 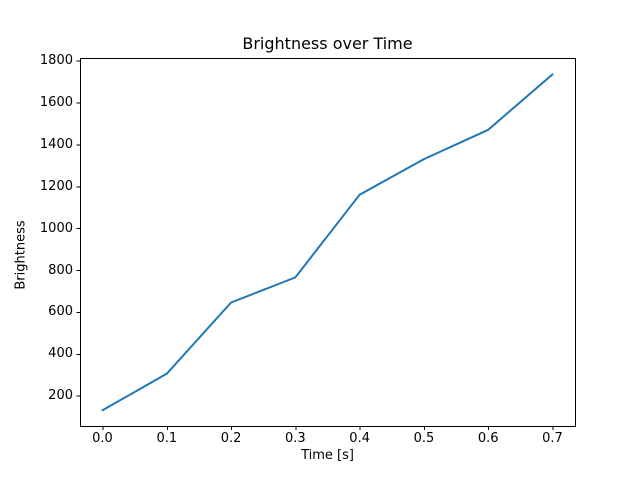 What do you see at coordinates (488, 438) in the screenshot?
I see `x-tick-label: 0.6` at bounding box center [488, 438].